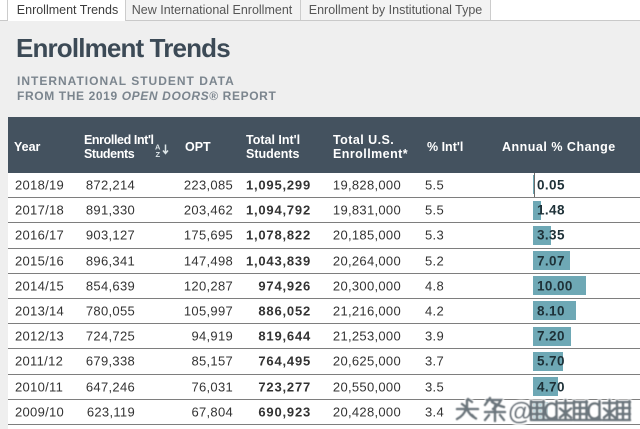 Image resolution: width=640 pixels, height=429 pixels. What do you see at coordinates (158, 147) in the screenshot?
I see `svg-text: A` at bounding box center [158, 147].